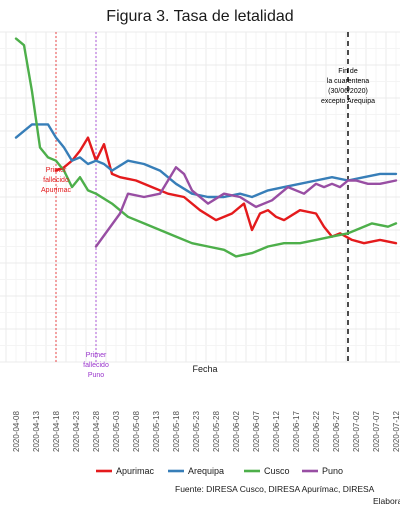 The height and width of the screenshot is (516, 400). I want to click on annotation-text: excepto Arequipa, so click(348, 101).